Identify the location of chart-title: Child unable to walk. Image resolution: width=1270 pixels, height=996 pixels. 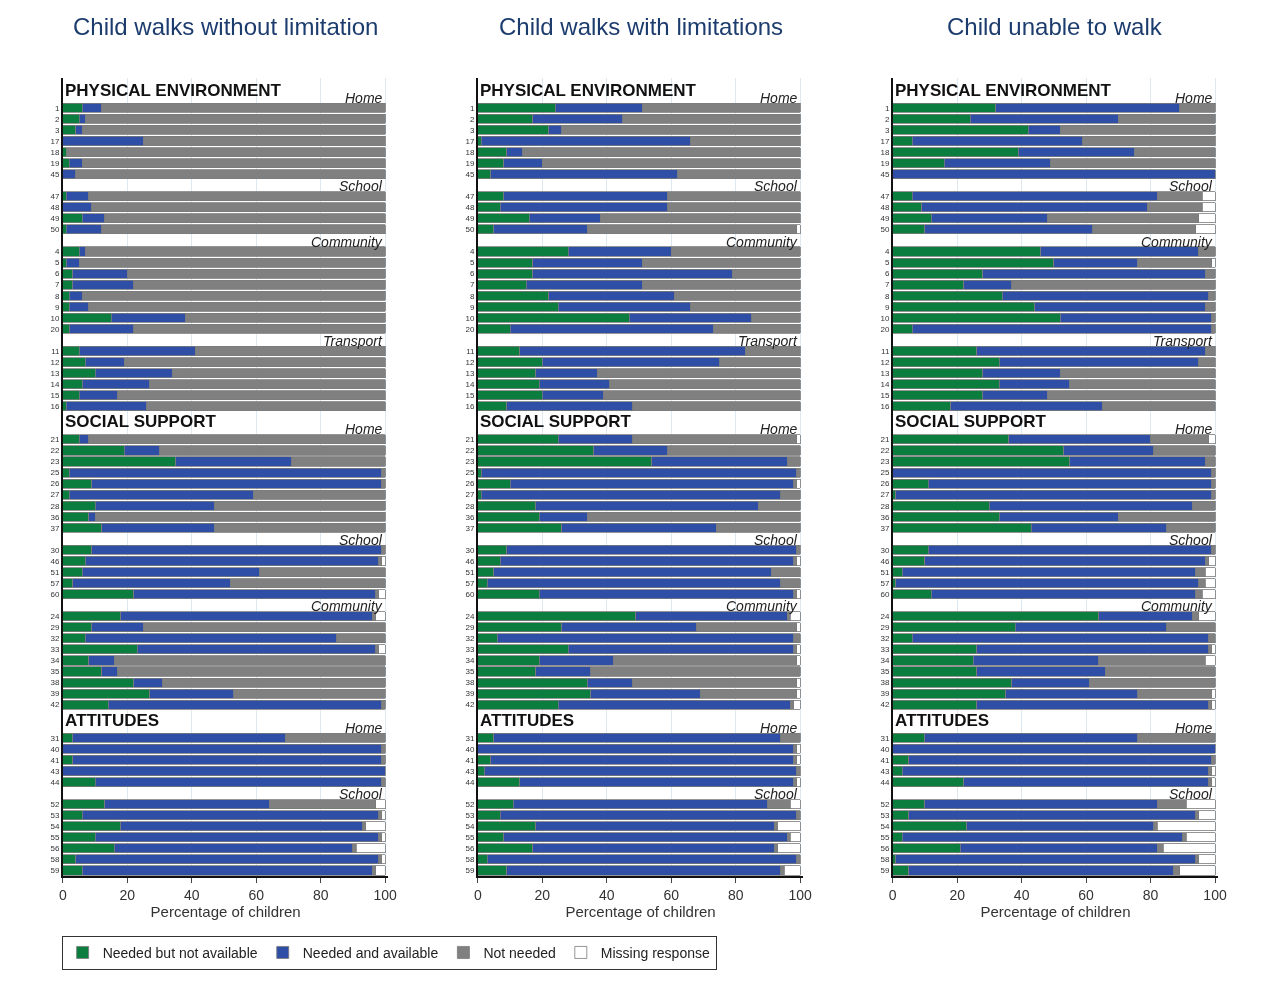
(1055, 26).